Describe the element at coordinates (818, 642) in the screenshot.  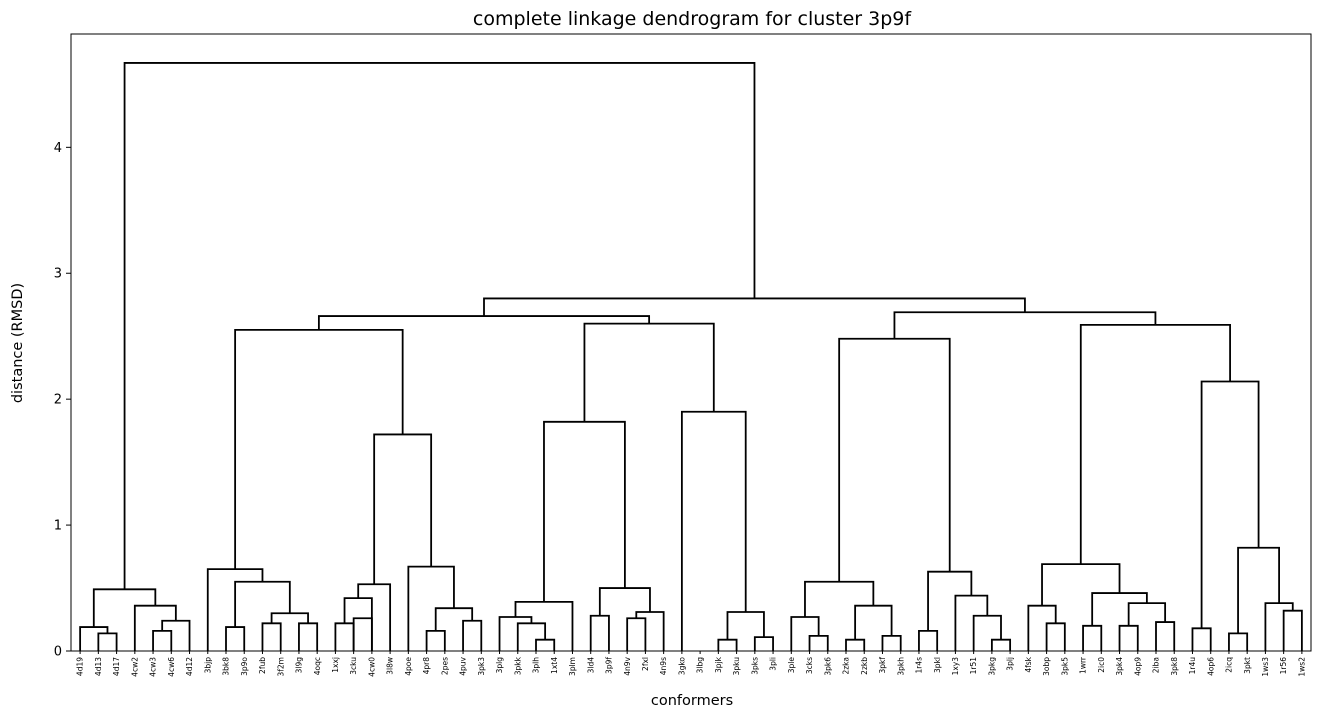
I see `dendrogram-link-H1` at that location.